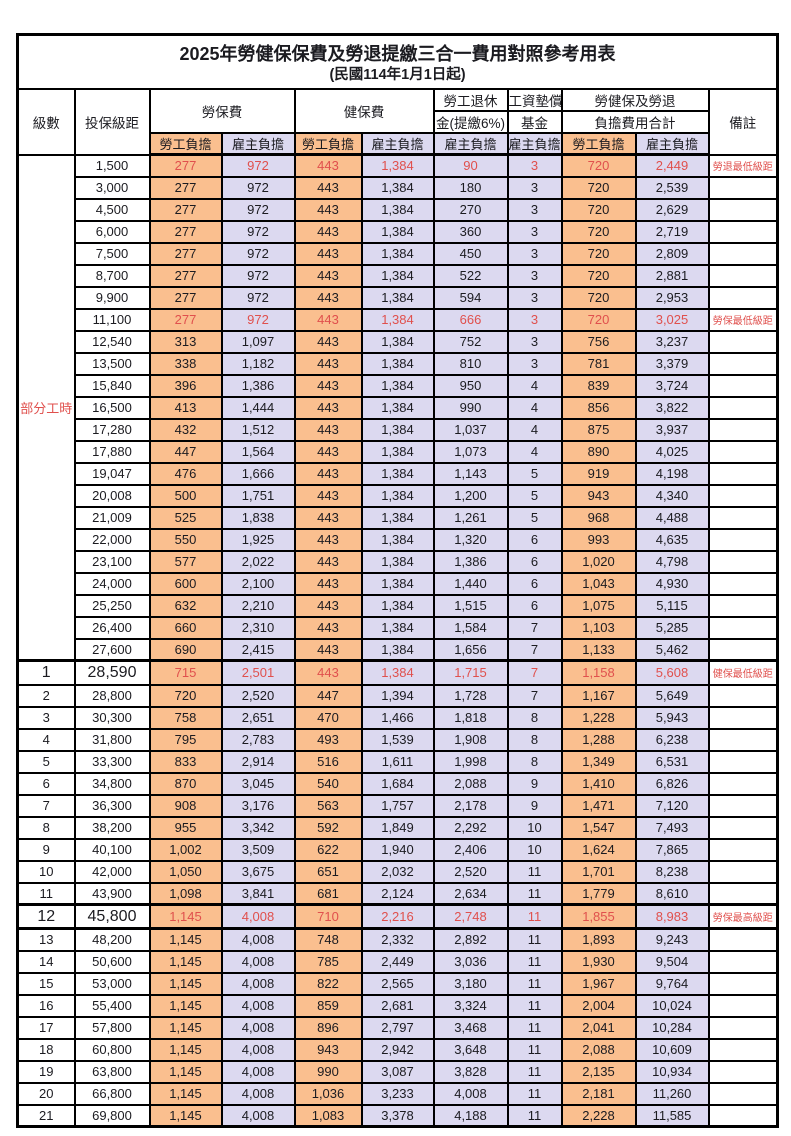 Image resolution: width=791 pixels, height=1136 pixels. Describe the element at coordinates (258, 739) in the screenshot. I see `labor-employer-cell: 2,783` at that location.